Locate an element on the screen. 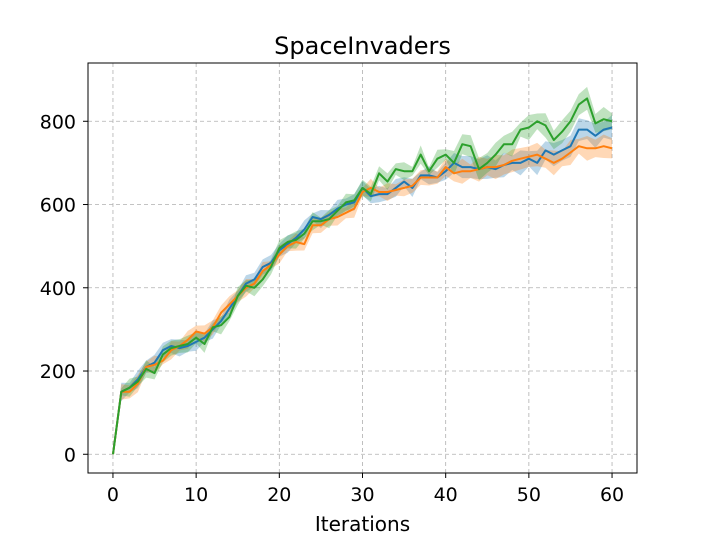 The height and width of the screenshot is (557, 717). y-axis: 0 200 400 600 800 is located at coordinates (64, 288).